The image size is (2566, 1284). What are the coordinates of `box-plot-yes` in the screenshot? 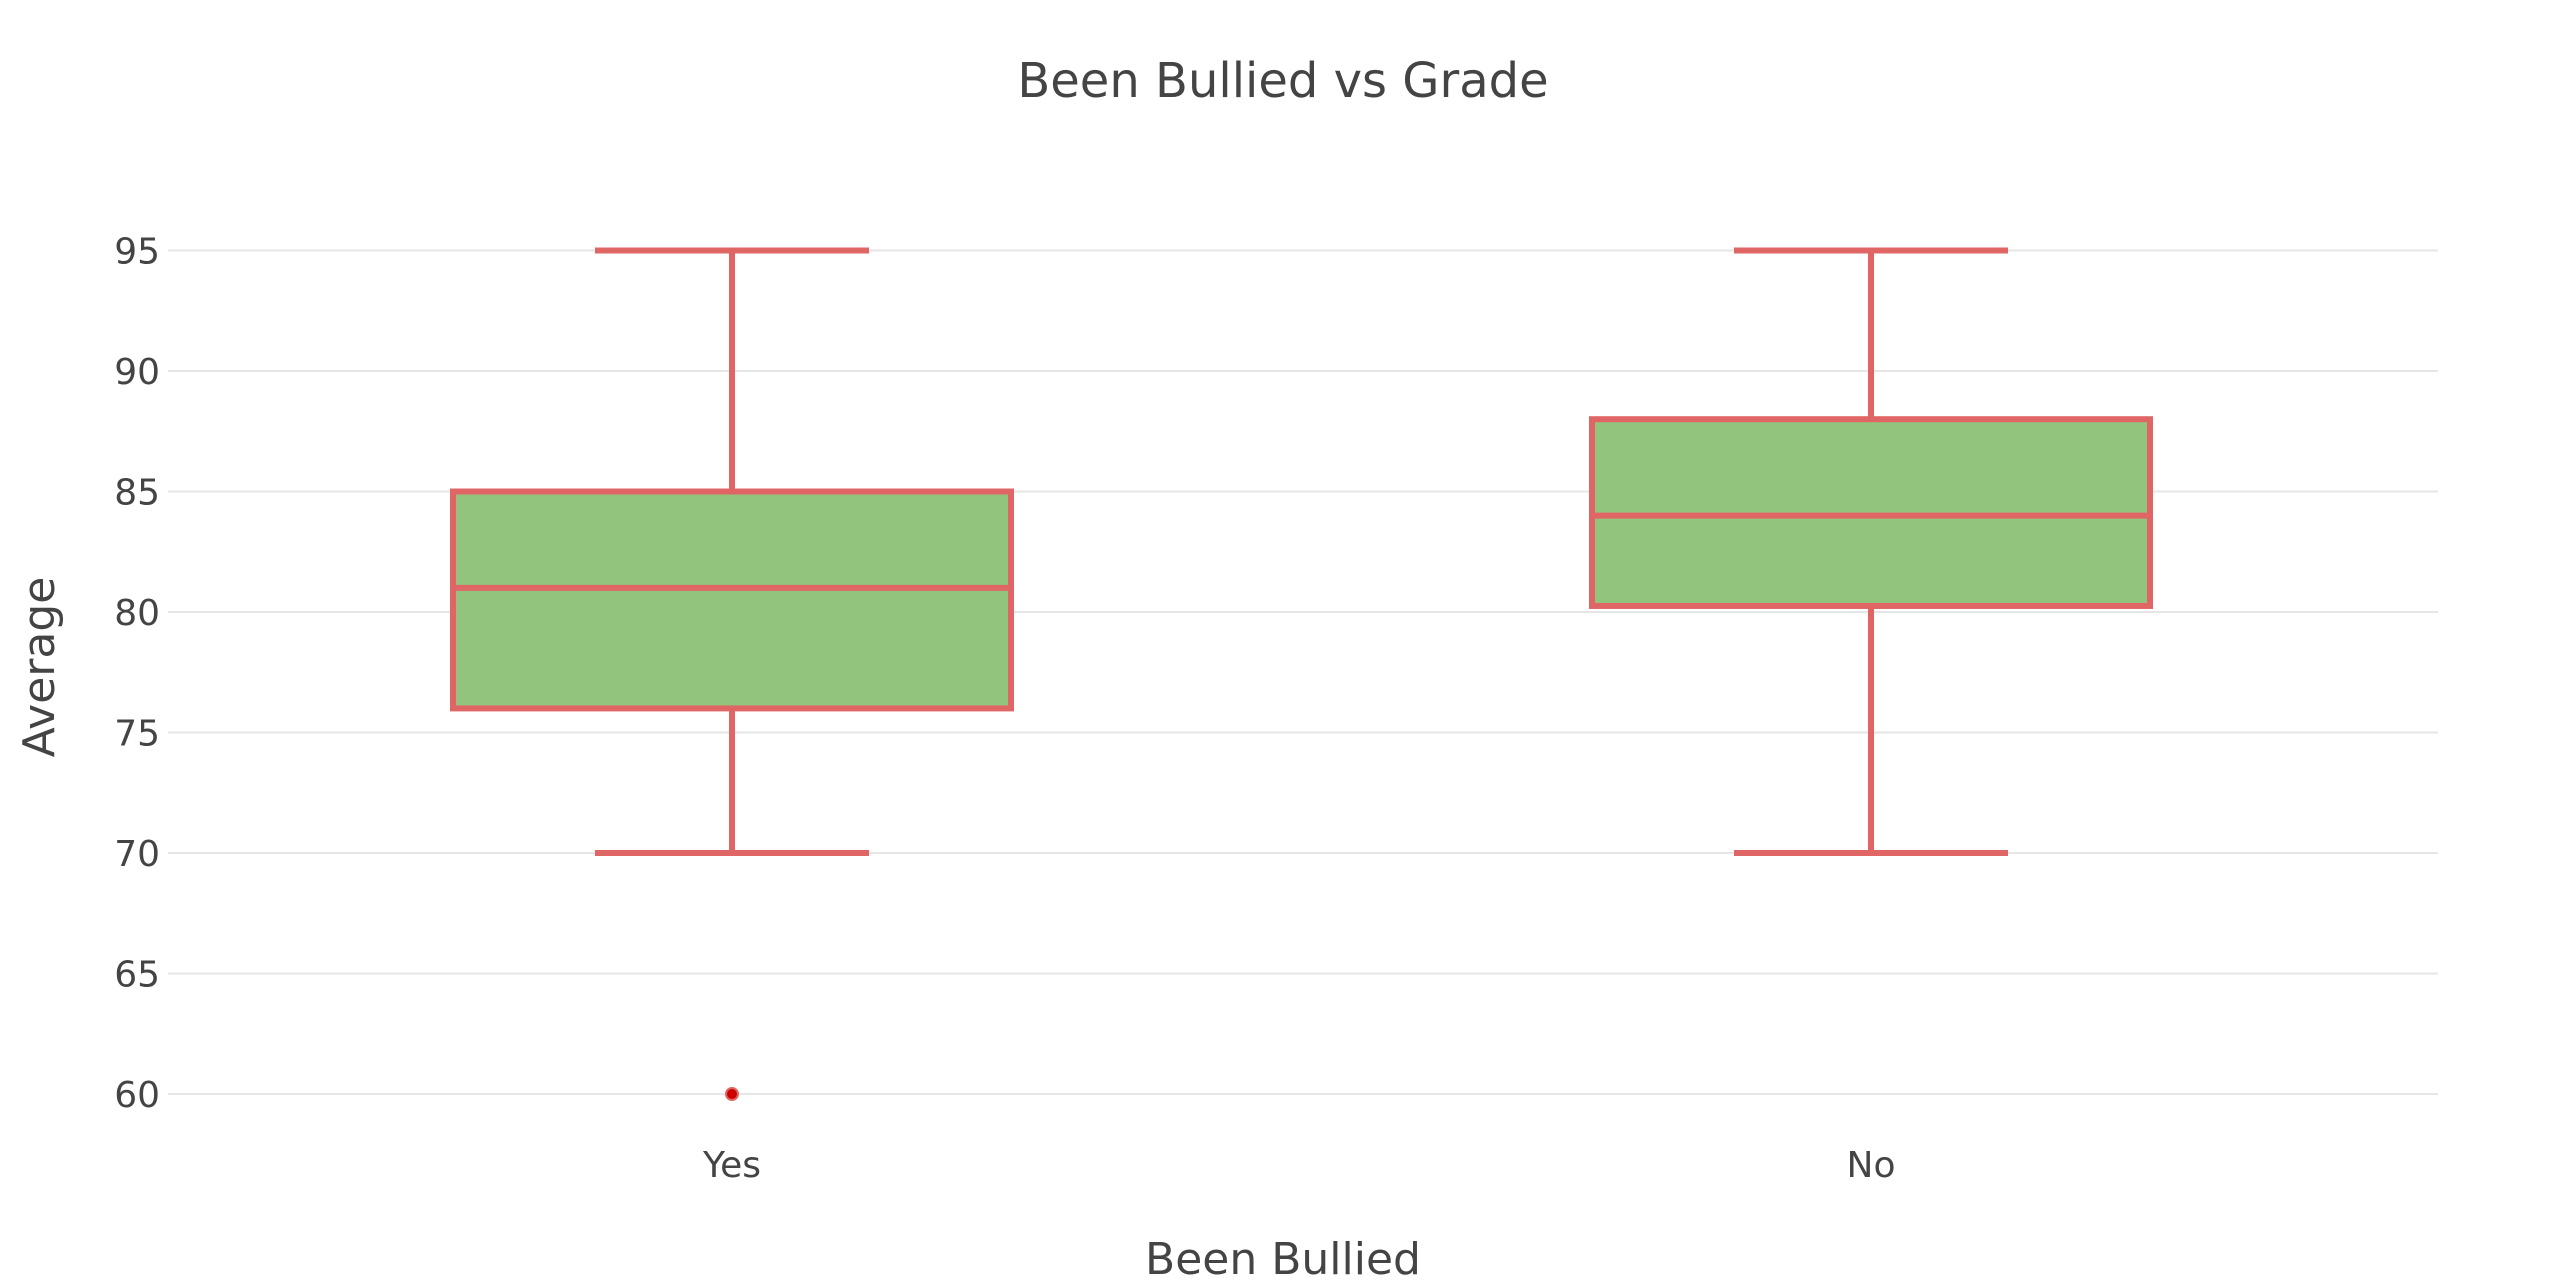 It's located at (732, 674).